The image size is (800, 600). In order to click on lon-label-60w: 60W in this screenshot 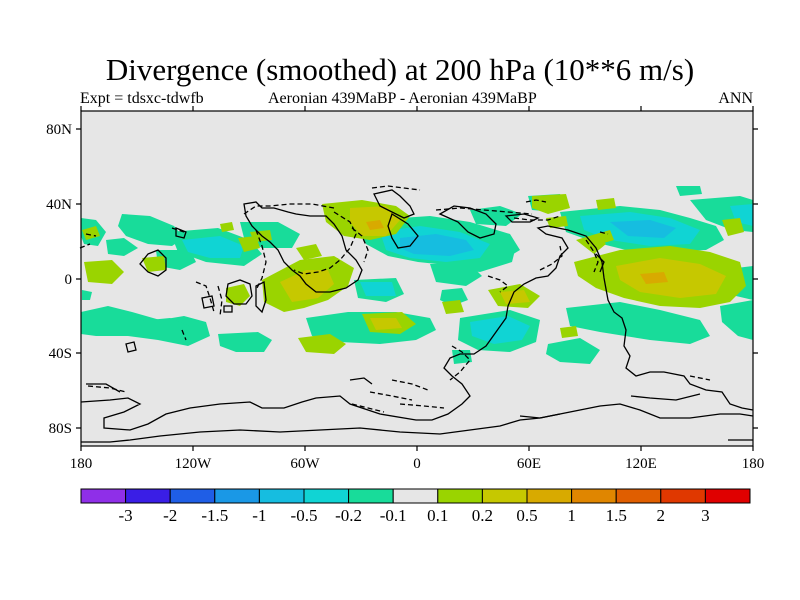, I will do `click(305, 464)`.